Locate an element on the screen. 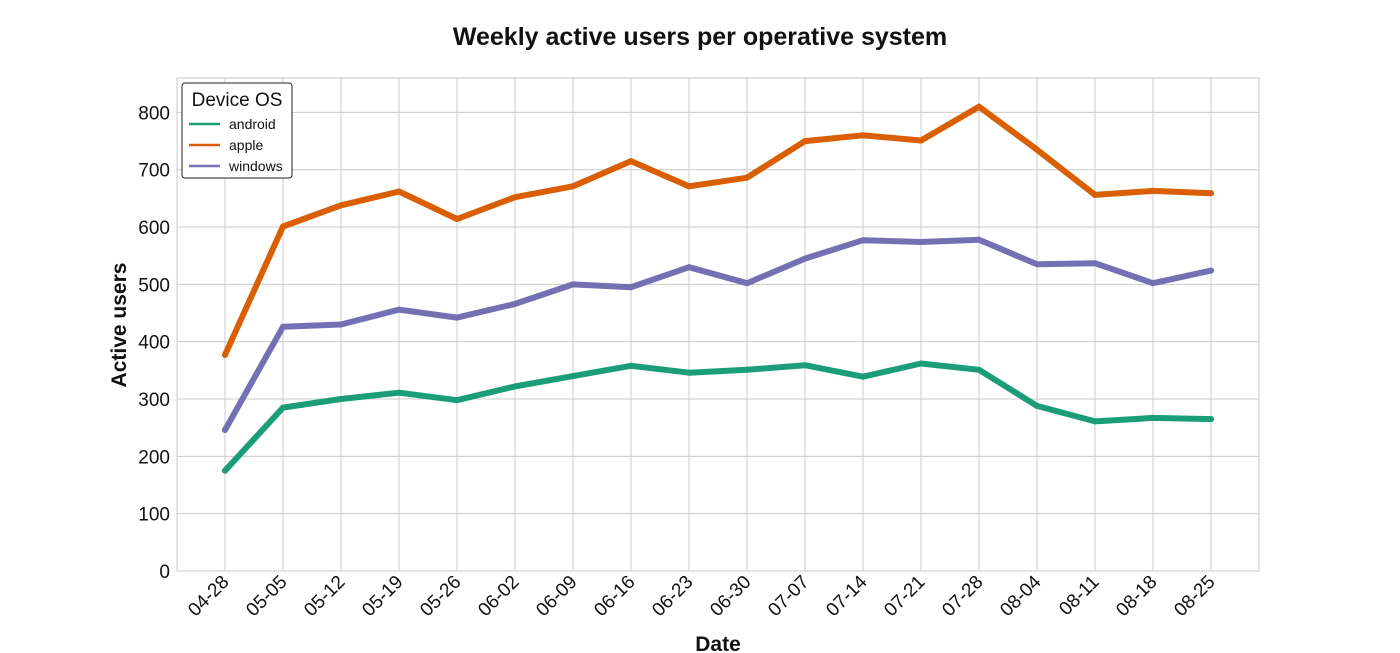 This screenshot has width=1400, height=653. y-tick-label: 400 is located at coordinates (154, 343).